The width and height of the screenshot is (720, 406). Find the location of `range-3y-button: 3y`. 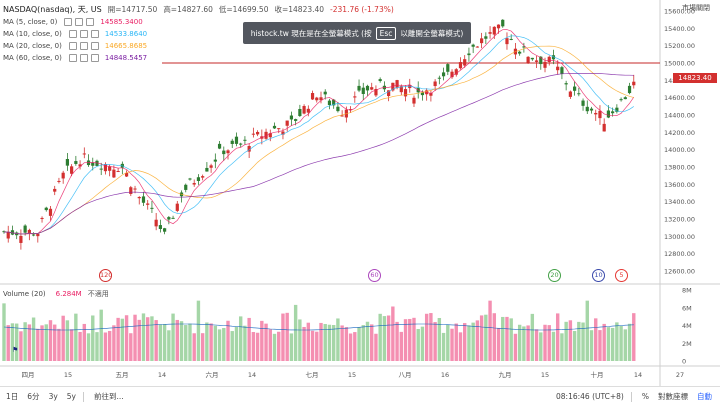

range-3y-button: 3y is located at coordinates (53, 396).